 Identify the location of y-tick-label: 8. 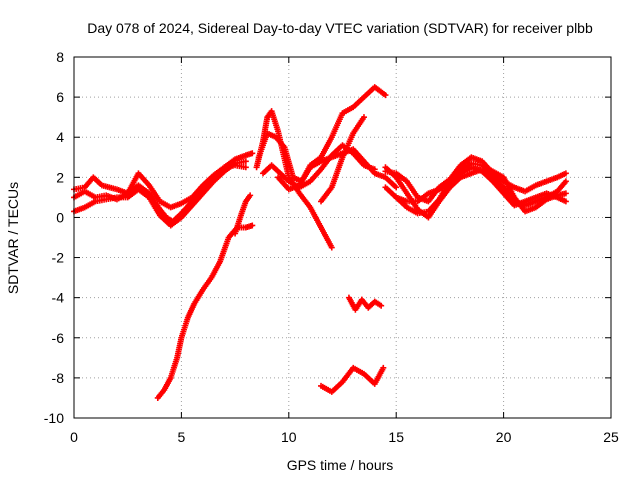
(60, 57).